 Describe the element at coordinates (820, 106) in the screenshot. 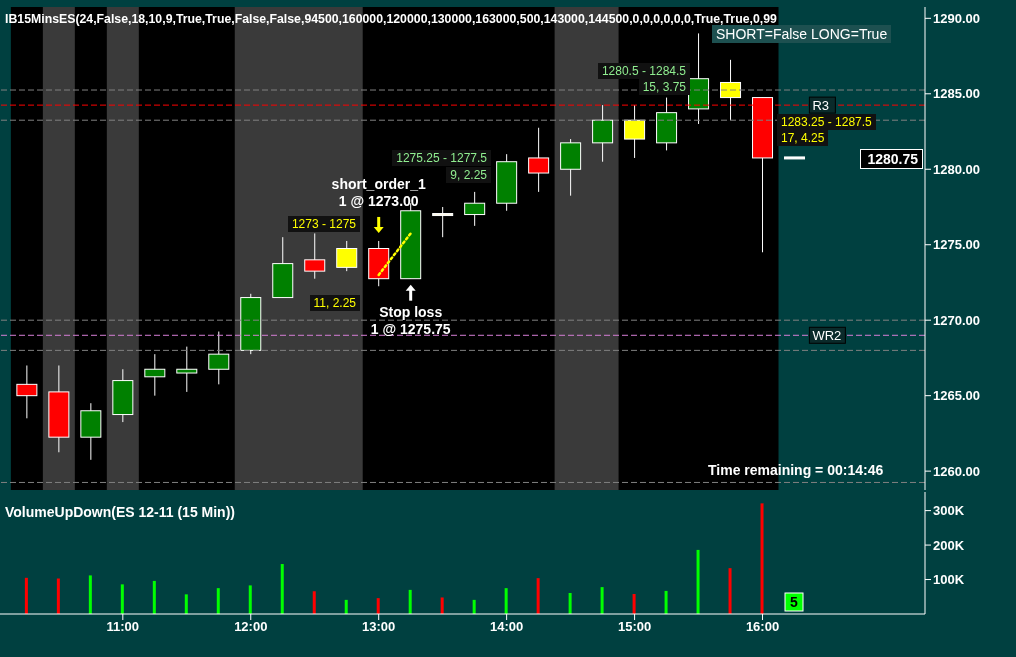

I see `ref-line-label: R3` at that location.